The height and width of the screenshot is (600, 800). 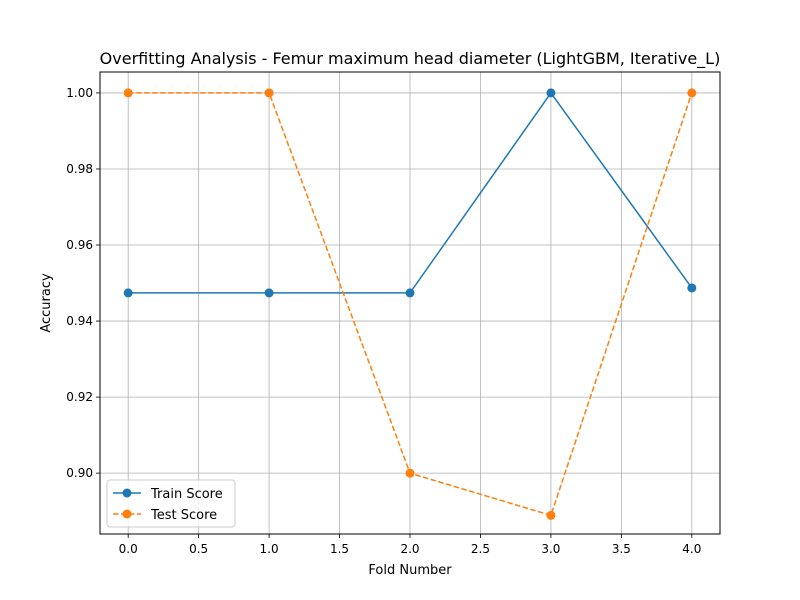 What do you see at coordinates (269, 549) in the screenshot?
I see `x-tick-label: 1.0` at bounding box center [269, 549].